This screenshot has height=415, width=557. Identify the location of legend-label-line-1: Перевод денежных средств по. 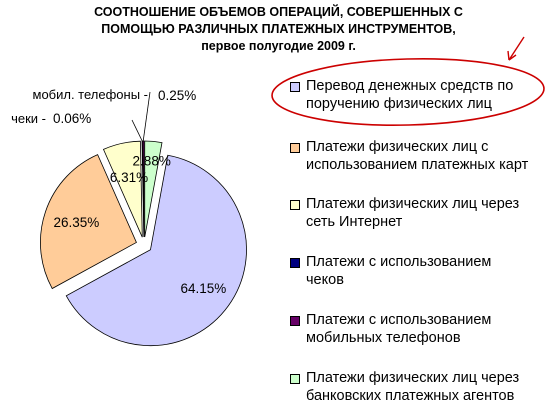
(410, 86).